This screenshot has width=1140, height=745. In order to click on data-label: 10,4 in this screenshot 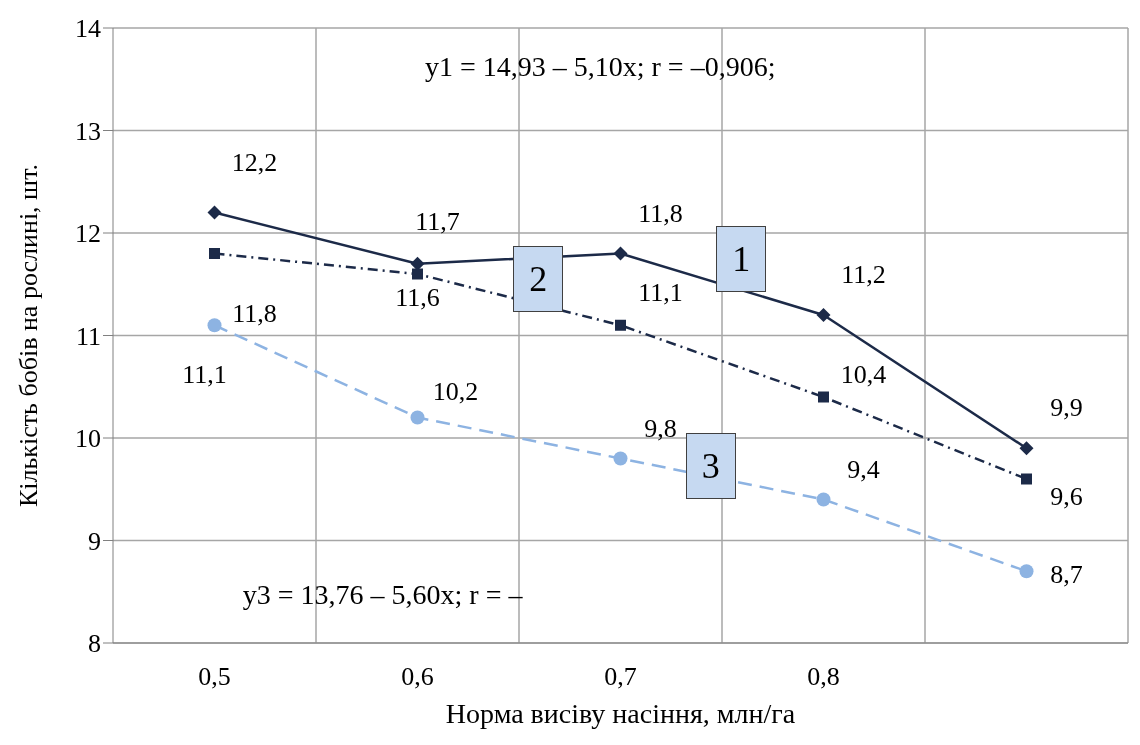, I will do `click(863, 374)`.